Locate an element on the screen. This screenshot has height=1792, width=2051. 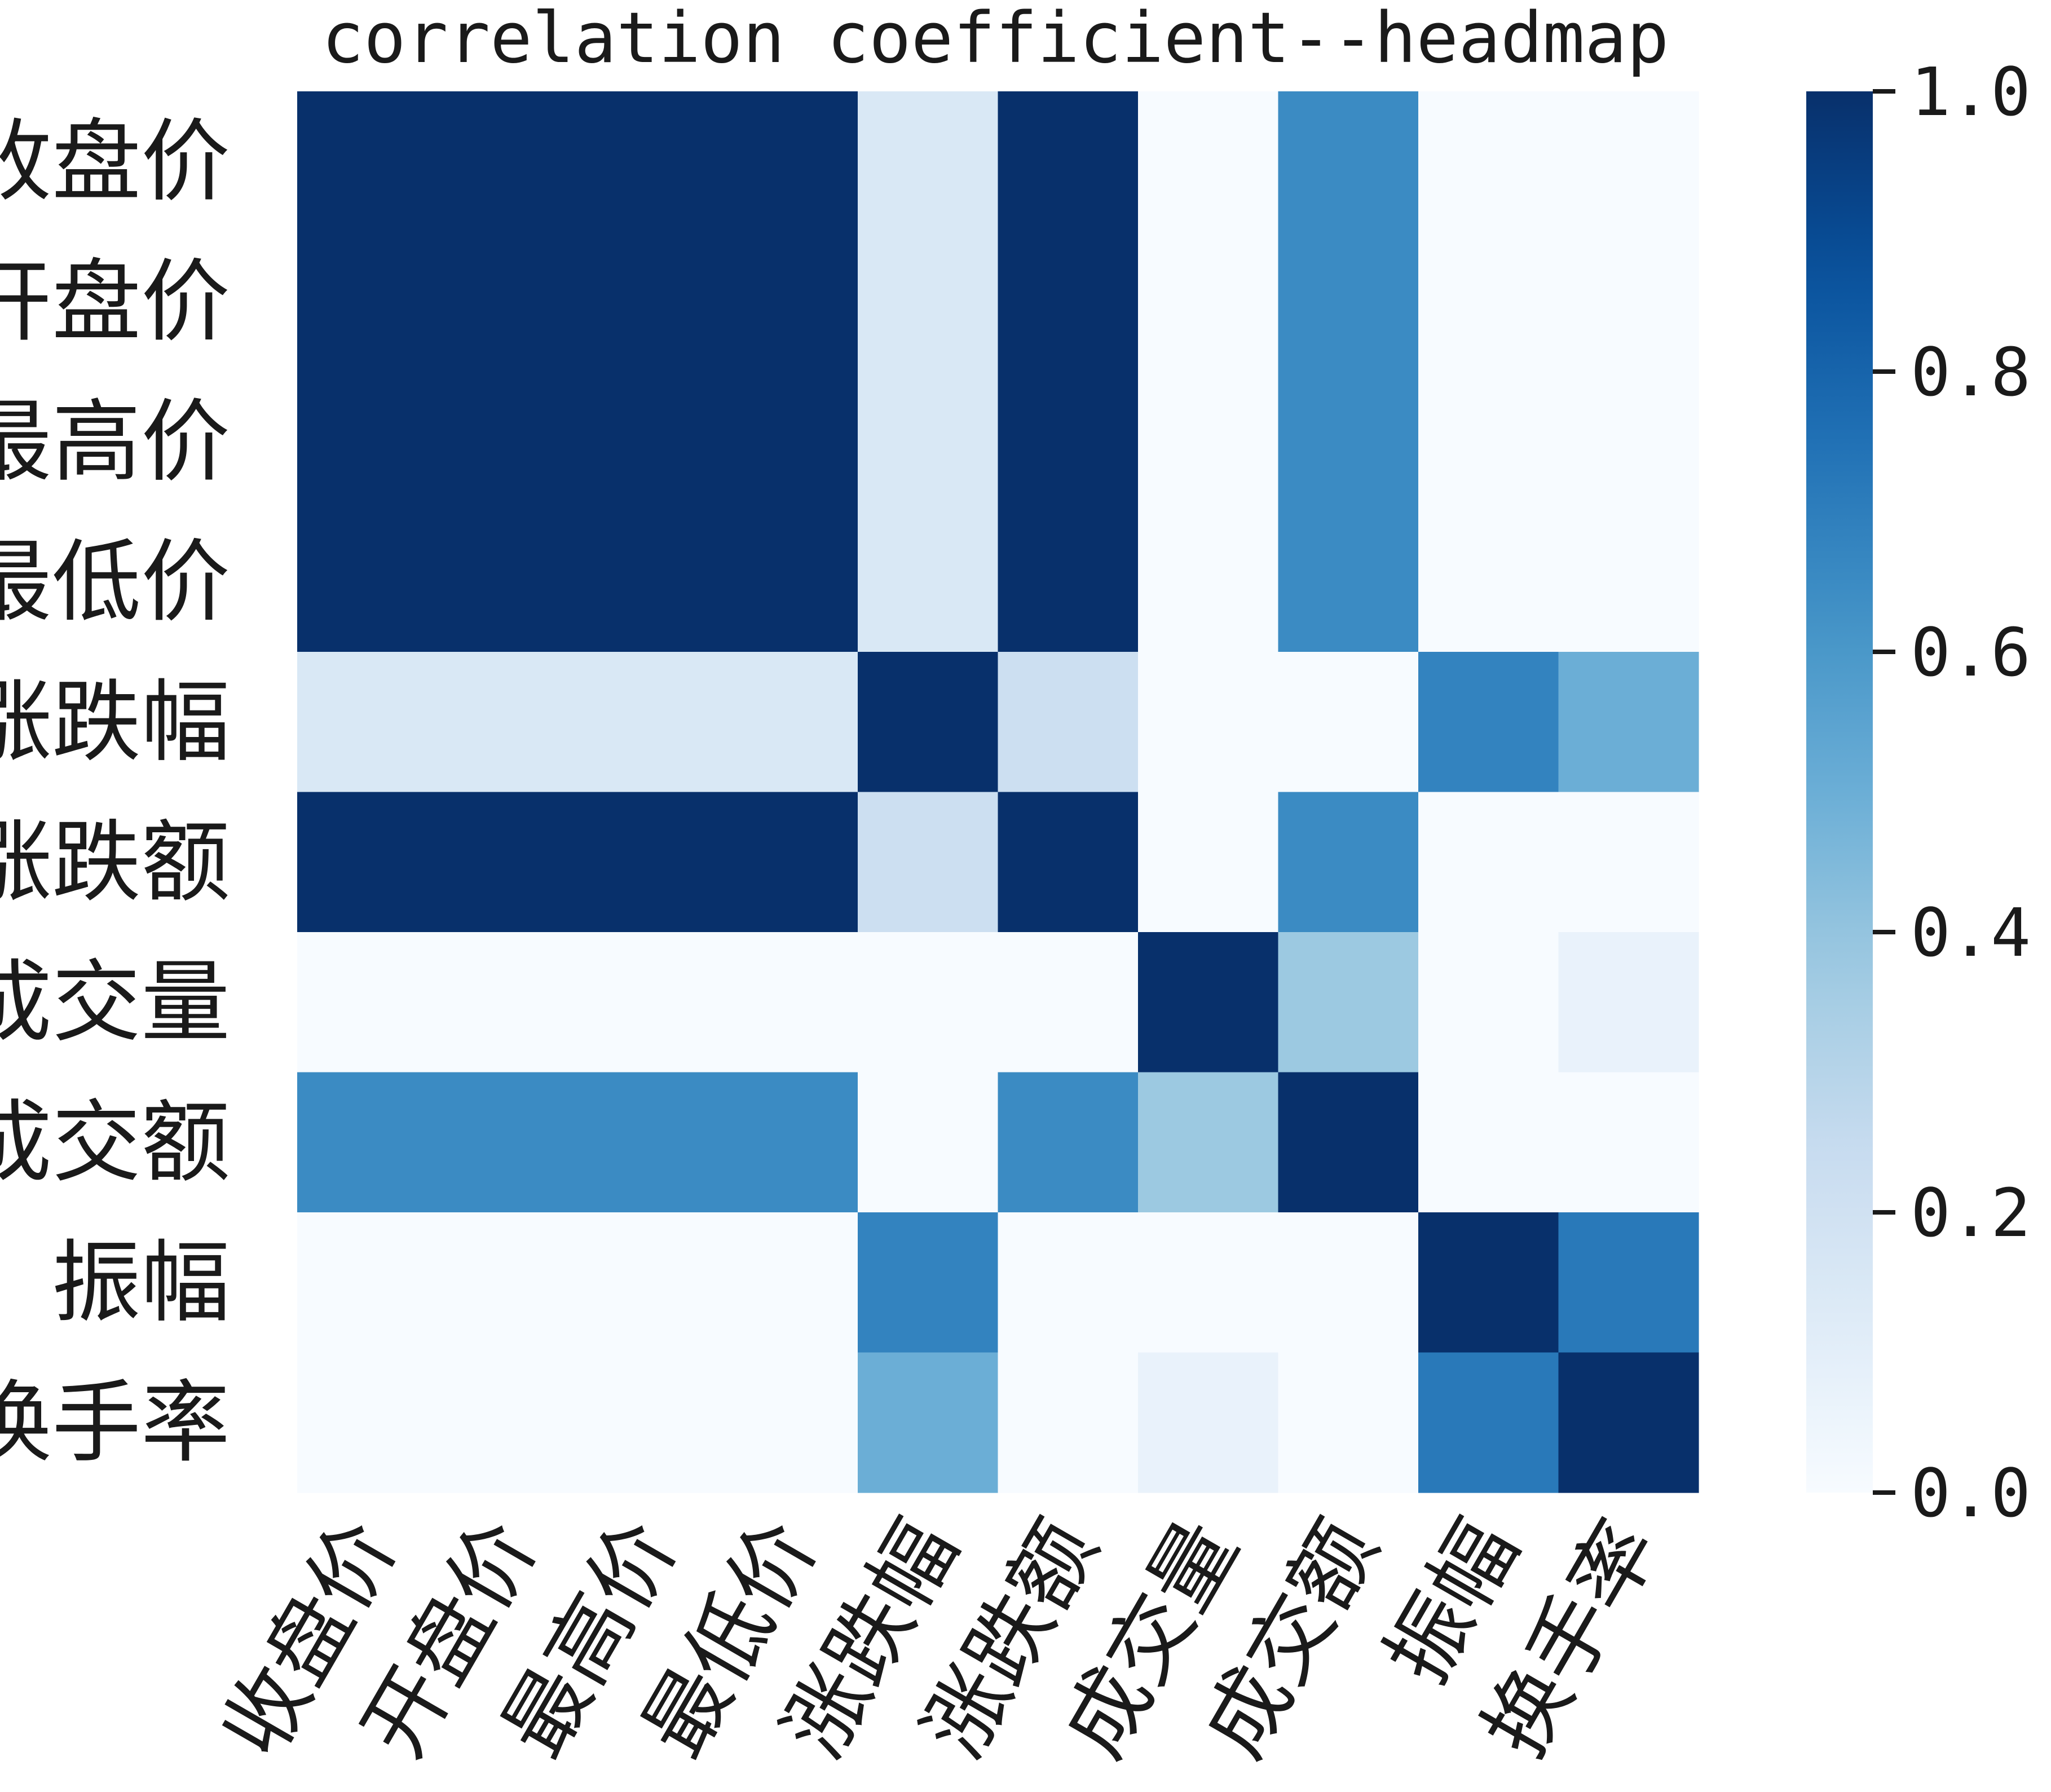
row-label: 成交量 is located at coordinates (115, 1003).